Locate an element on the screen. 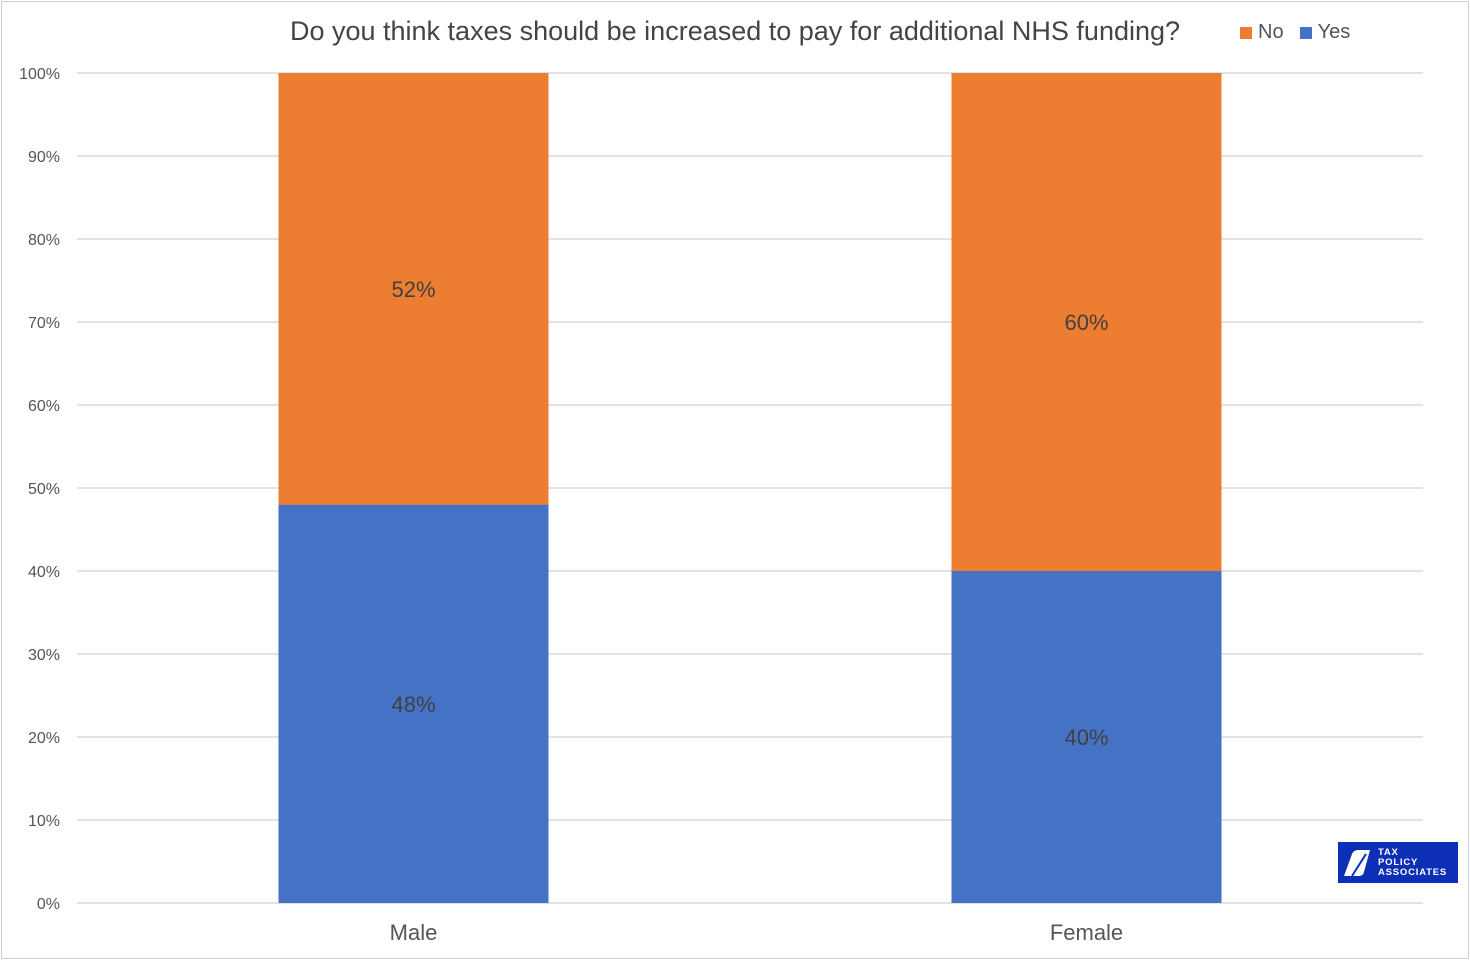 The width and height of the screenshot is (1470, 960). legend-item-yes: Yes is located at coordinates (1325, 32).